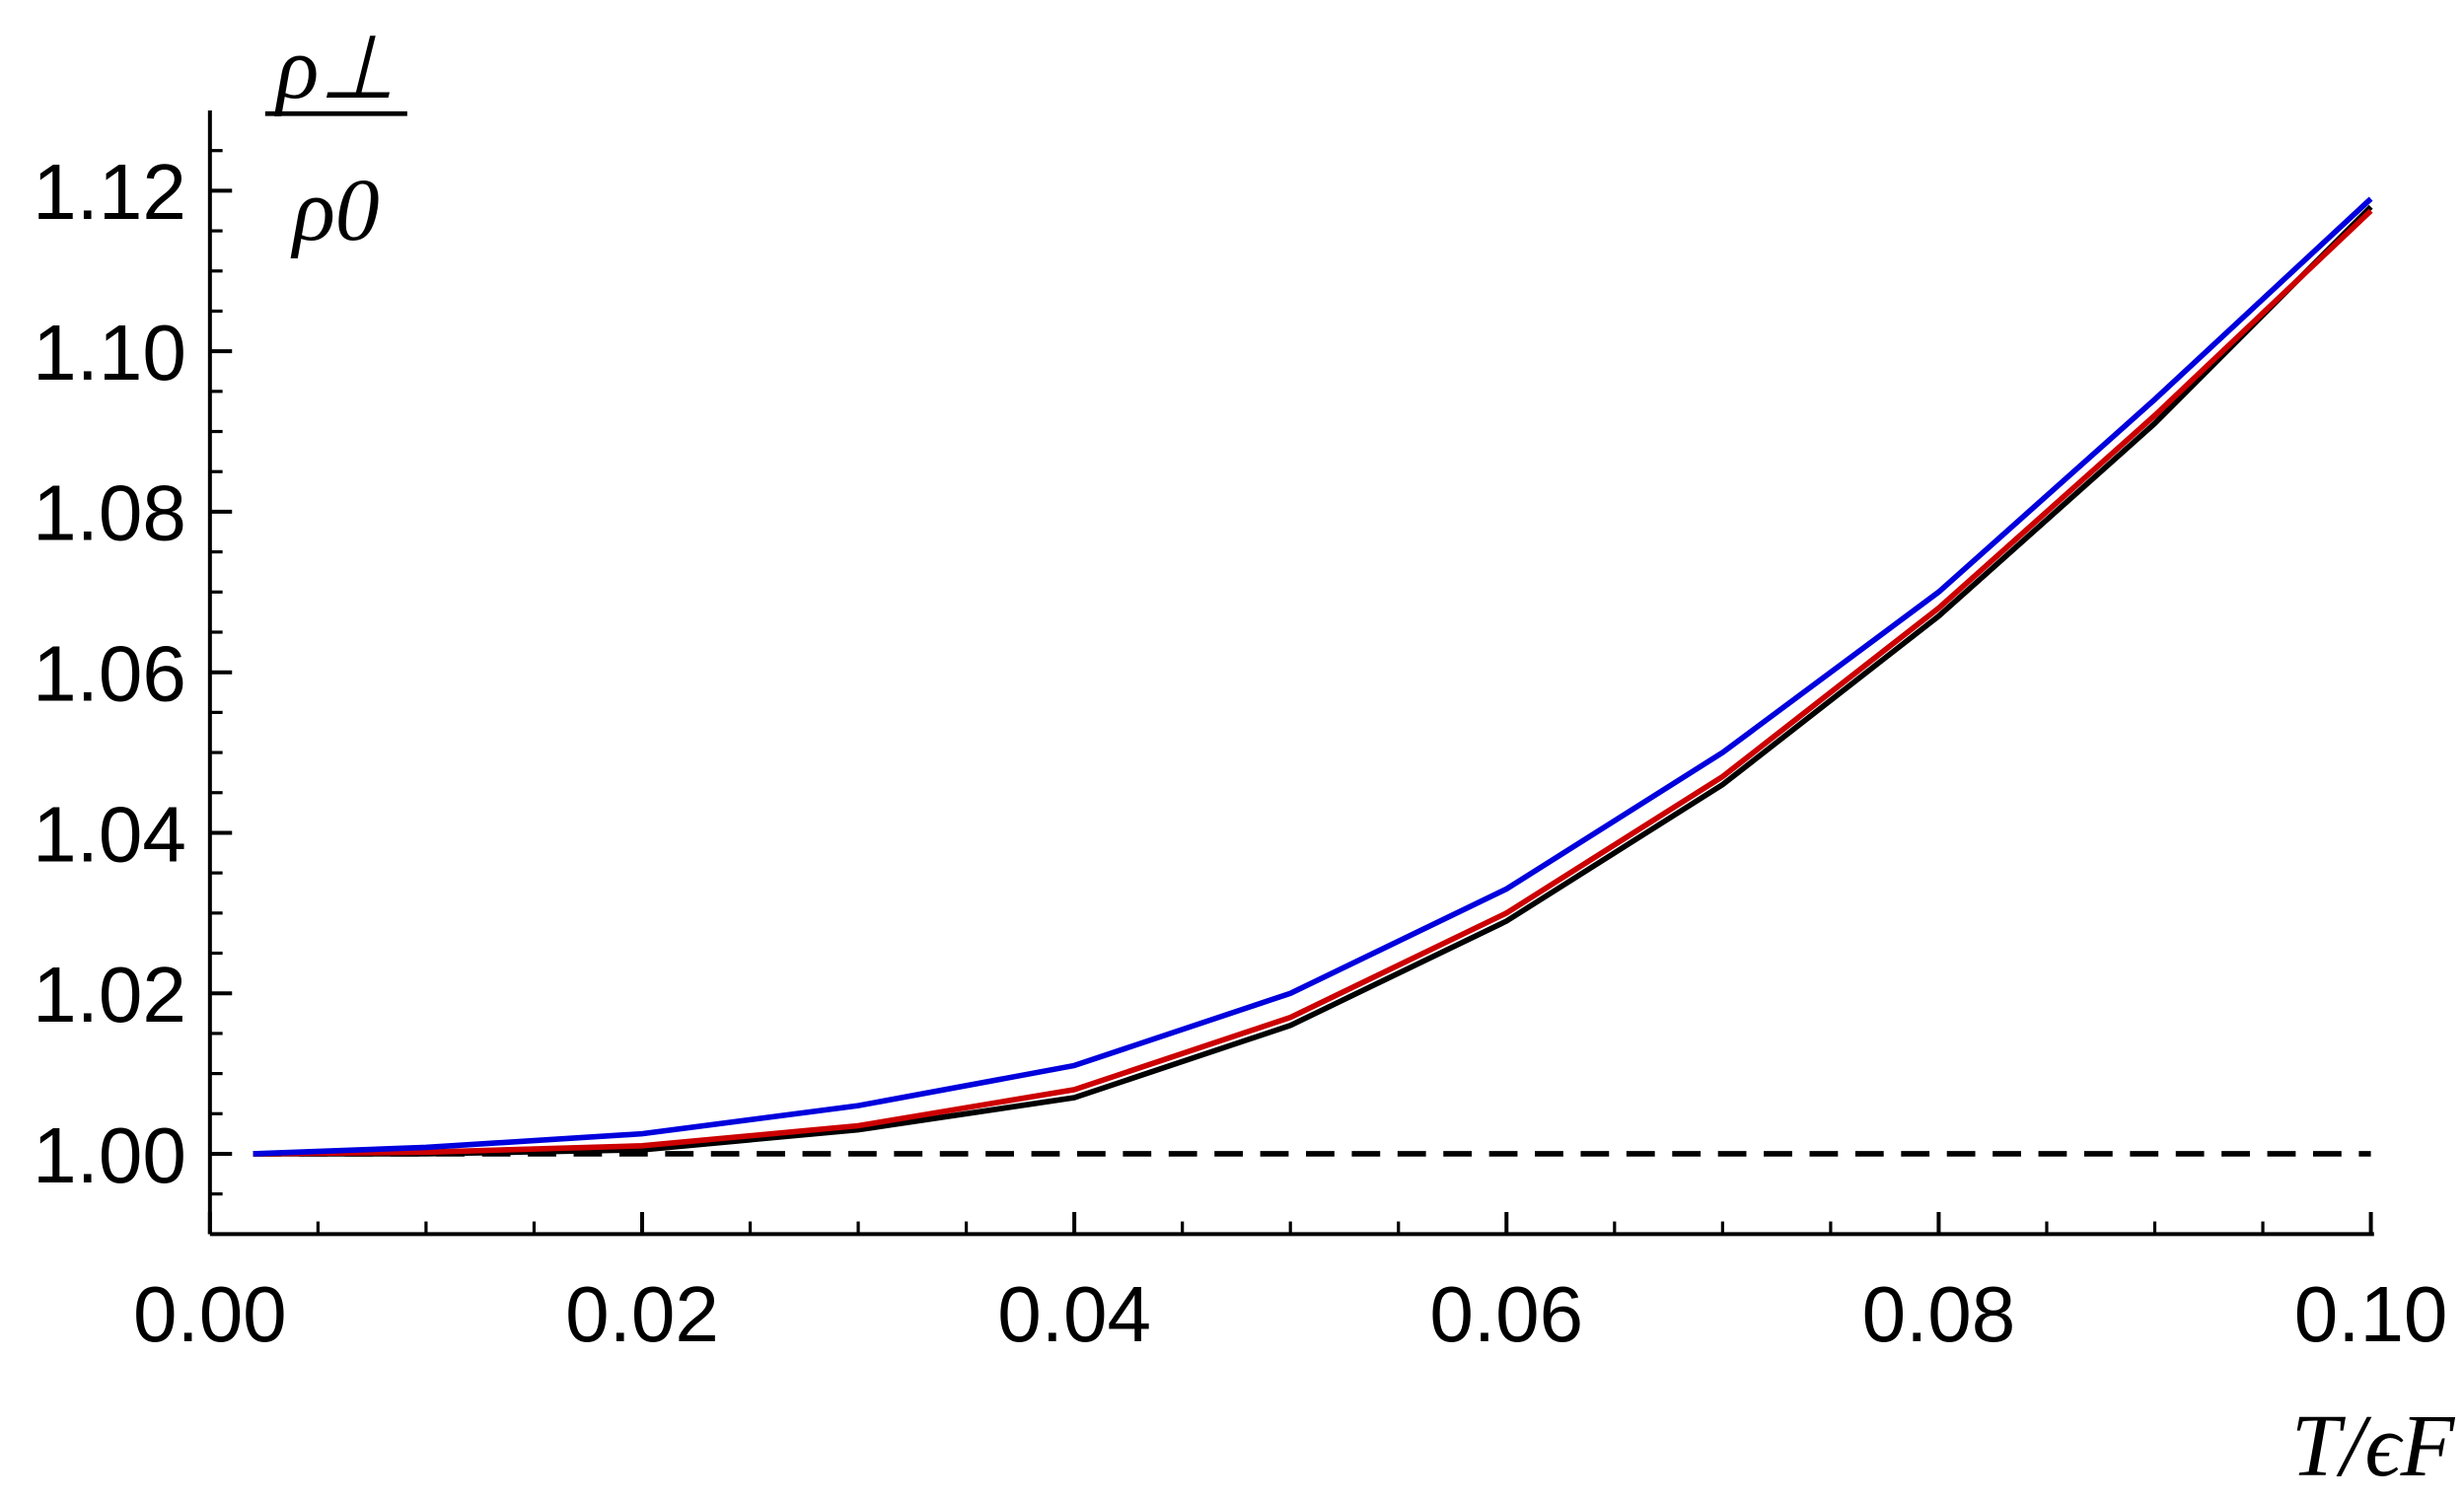  Describe the element at coordinates (210, 1314) in the screenshot. I see `x-tick-label: 0.00` at that location.